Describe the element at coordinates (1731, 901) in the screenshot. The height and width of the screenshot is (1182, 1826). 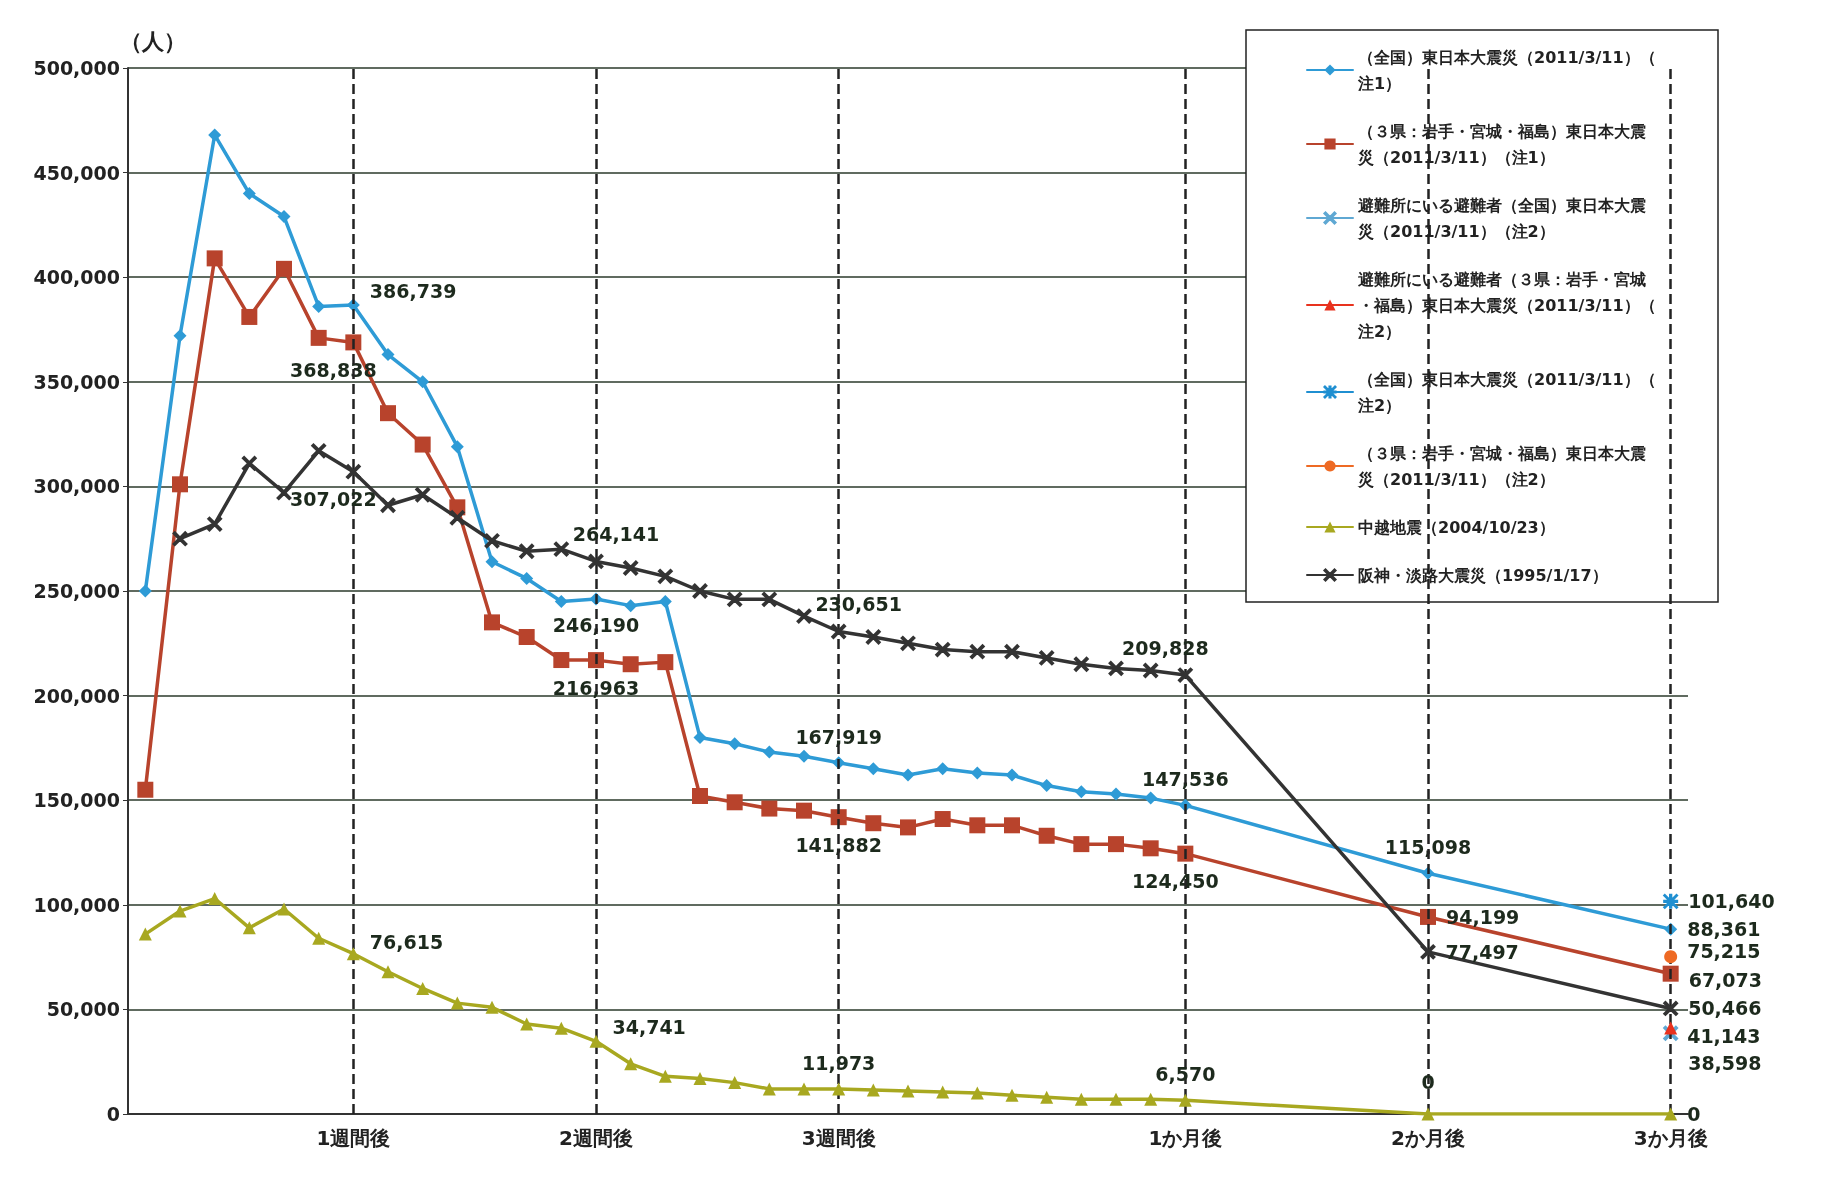
I see `data-label: 101,640` at that location.